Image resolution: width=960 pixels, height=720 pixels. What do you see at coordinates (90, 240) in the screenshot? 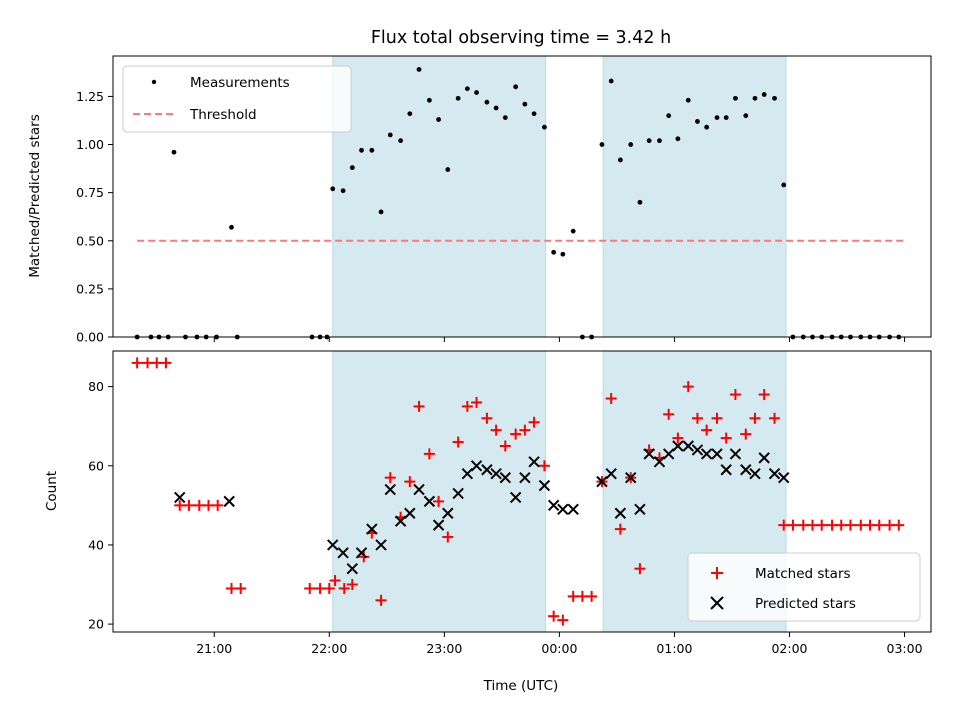
I see `y-tick-label: 0.50` at bounding box center [90, 240].